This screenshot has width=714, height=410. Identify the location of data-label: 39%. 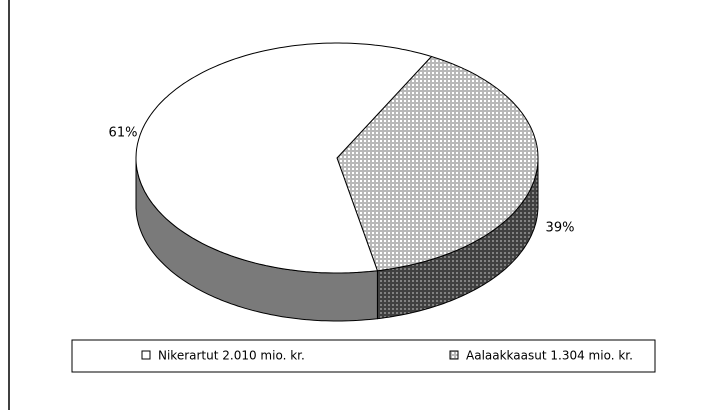
(560, 228).